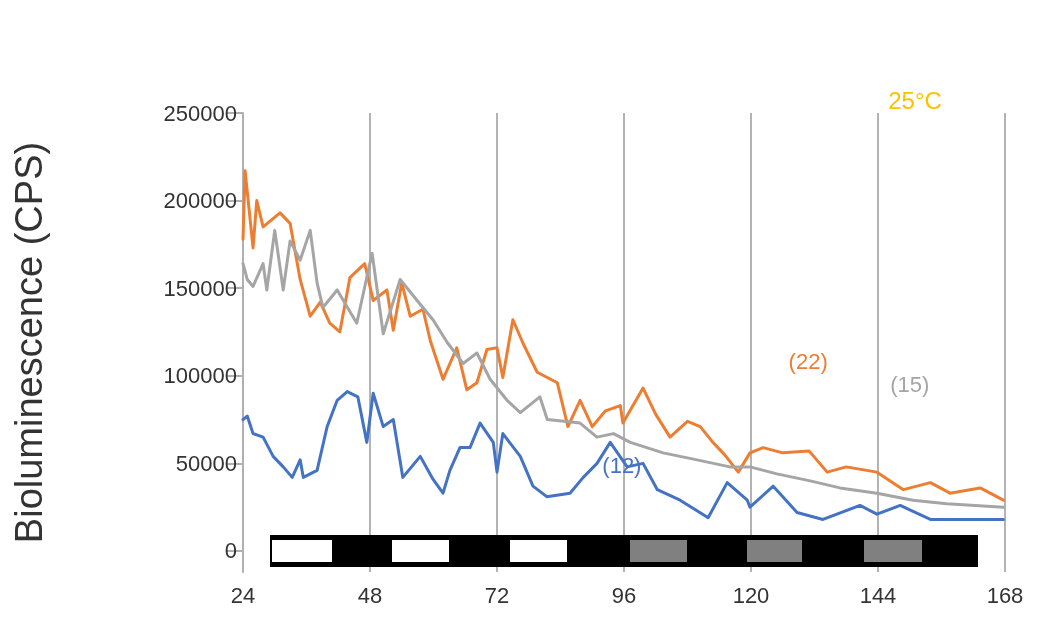 The height and width of the screenshot is (620, 1057). Describe the element at coordinates (200, 201) in the screenshot. I see `y-tick-label: 200000` at that location.